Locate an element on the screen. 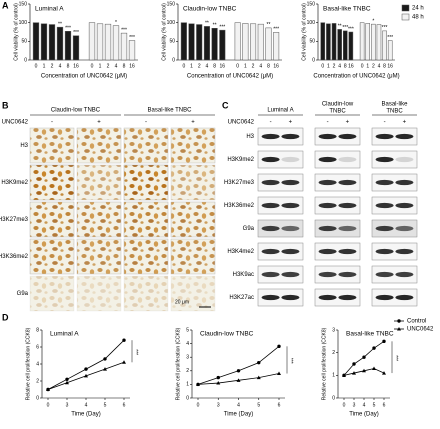 Image resolution: width=440 pixels, height=429 pixels. scale-bar-label: 20 μm is located at coordinates (182, 302).